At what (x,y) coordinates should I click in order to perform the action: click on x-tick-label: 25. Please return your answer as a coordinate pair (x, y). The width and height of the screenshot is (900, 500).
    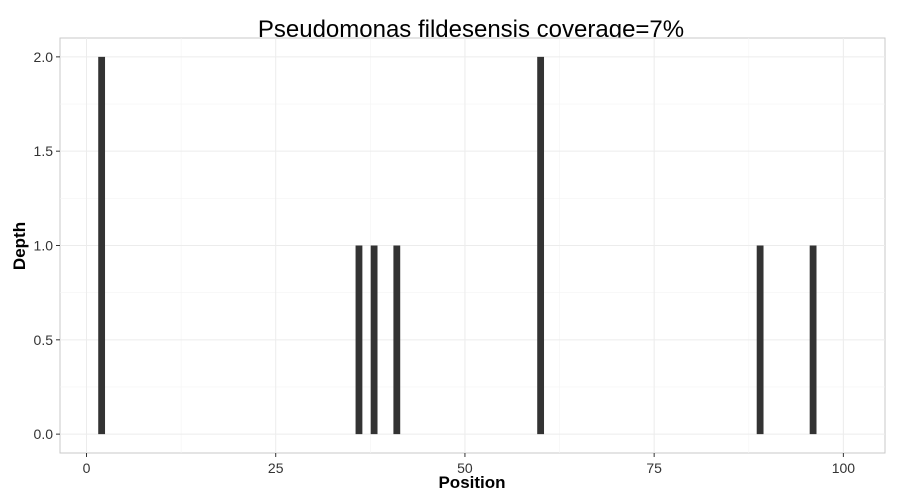
    Looking at the image, I should click on (276, 468).